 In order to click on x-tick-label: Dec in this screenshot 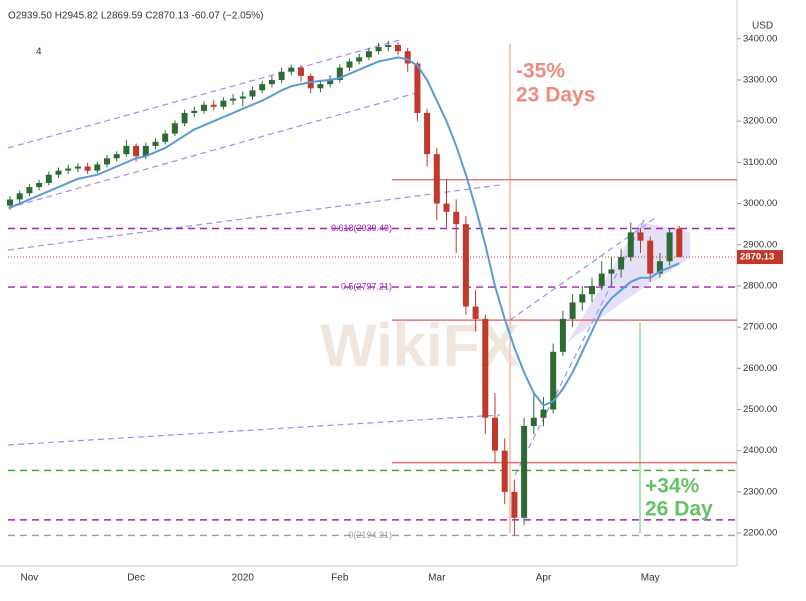, I will do `click(136, 578)`.